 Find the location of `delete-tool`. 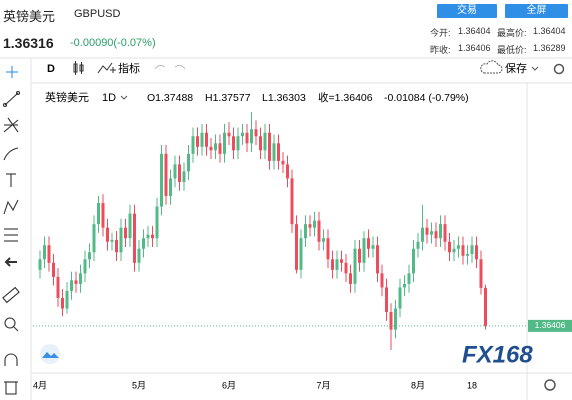

delete-tool is located at coordinates (11, 388).